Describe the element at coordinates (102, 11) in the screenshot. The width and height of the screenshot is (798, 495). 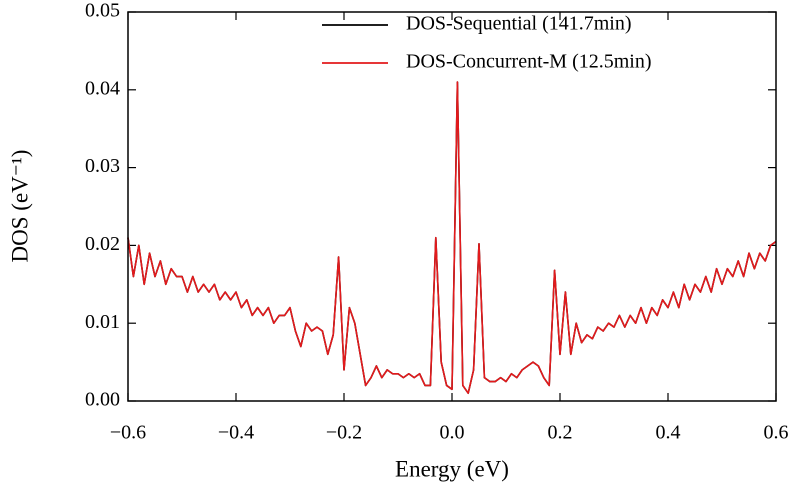
I see `y-tick-label: 0.05` at that location.